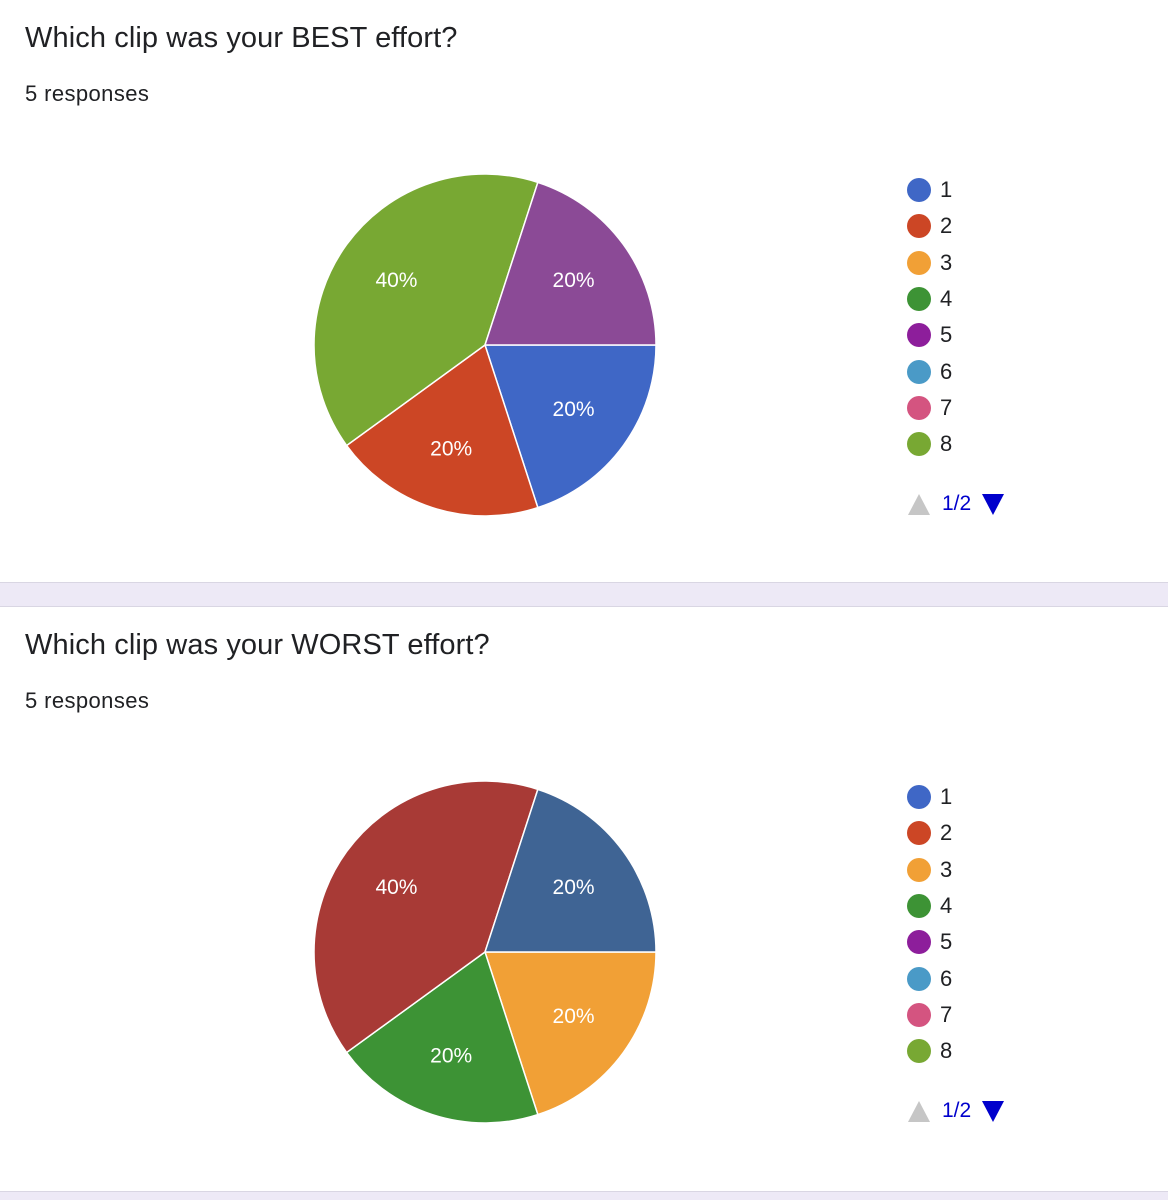 The image size is (1168, 1200). I want to click on question-title: Which clip was your BEST effort?, so click(241, 38).